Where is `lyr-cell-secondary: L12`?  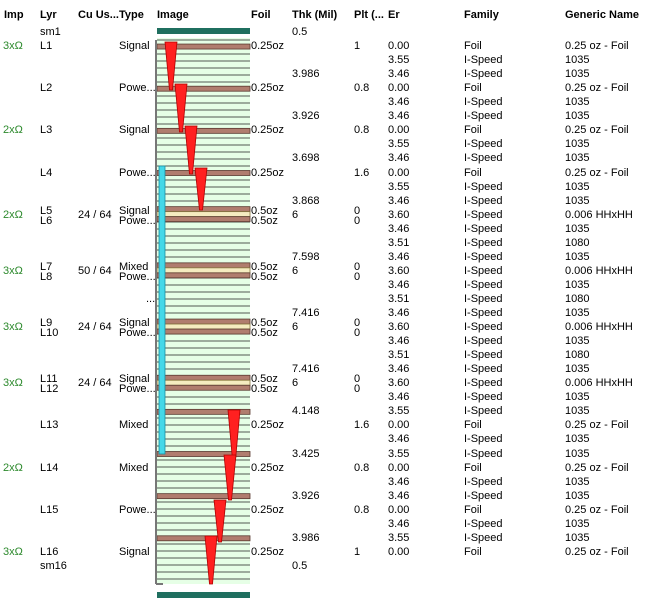
lyr-cell-secondary: L12 is located at coordinates (49, 389).